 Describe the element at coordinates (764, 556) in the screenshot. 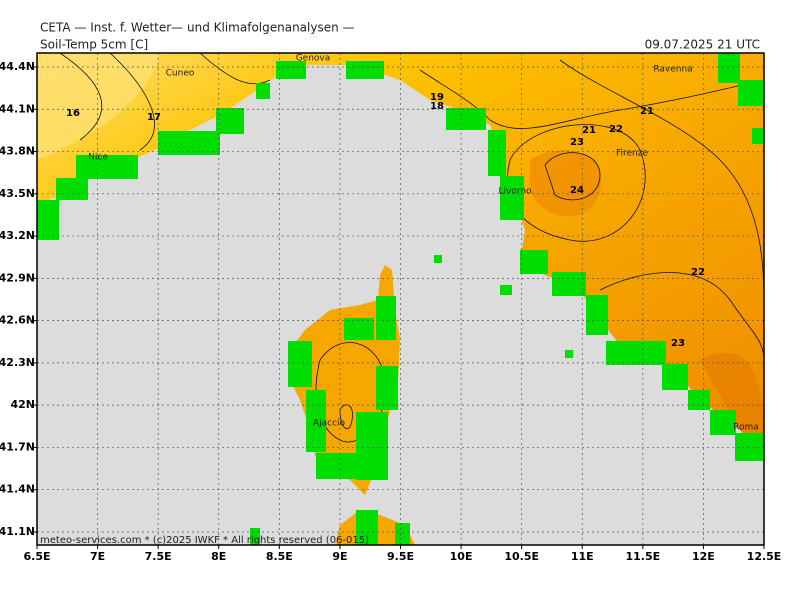

I see `x-tick-label: 12.5E` at that location.